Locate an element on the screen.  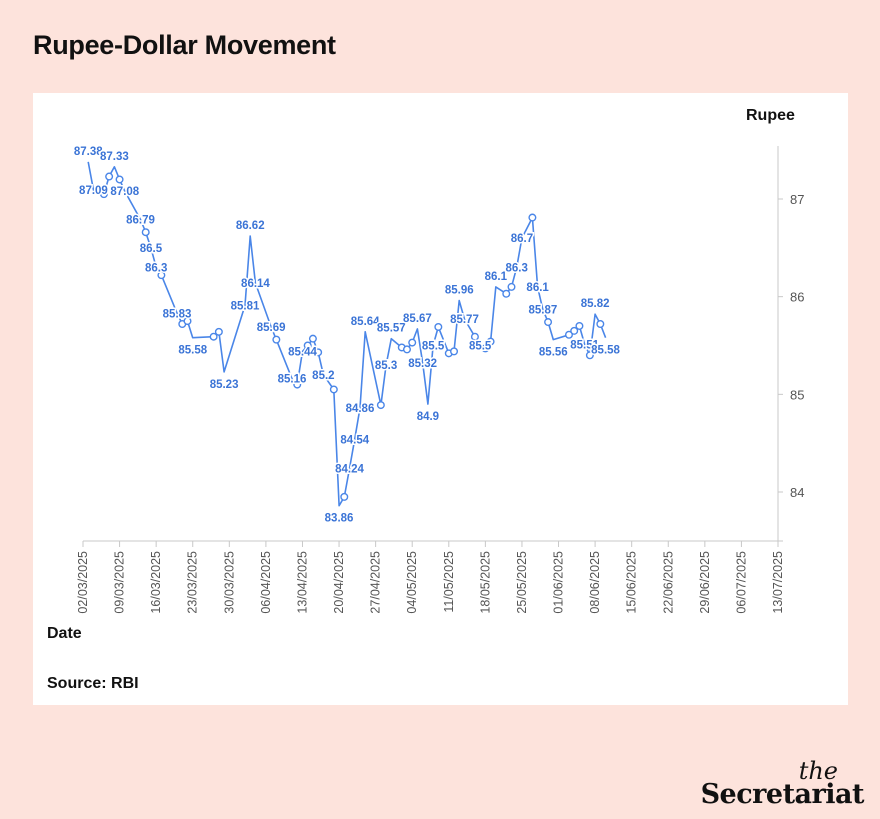
data-label: 84.9 is located at coordinates (428, 417).